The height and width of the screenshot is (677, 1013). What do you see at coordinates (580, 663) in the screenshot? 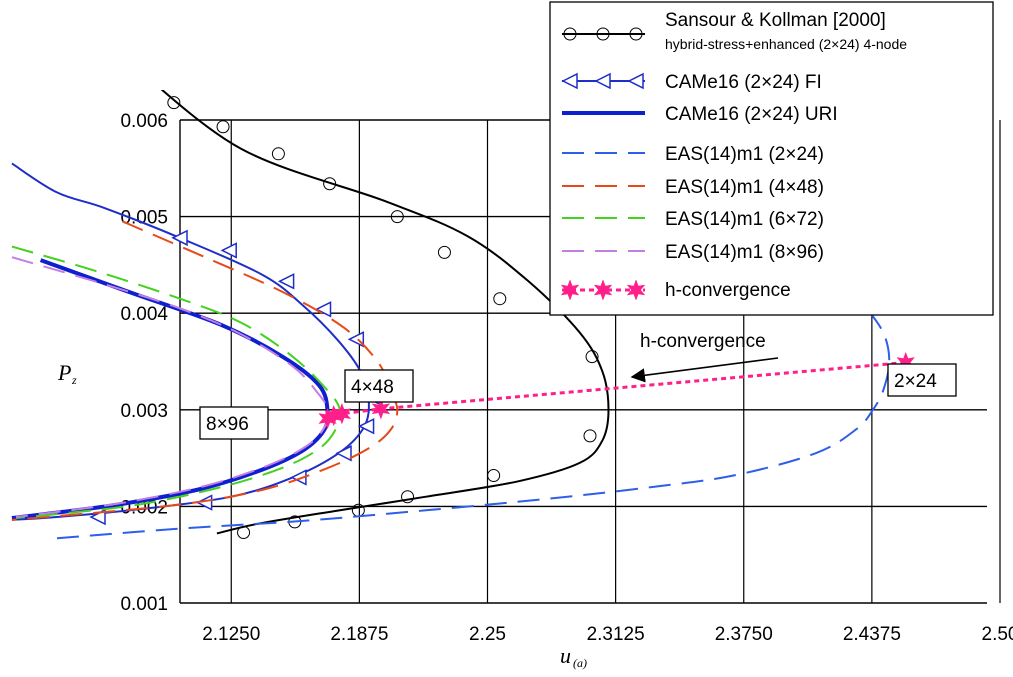
I see `x-axis-title-sub: (a)` at bounding box center [580, 663].